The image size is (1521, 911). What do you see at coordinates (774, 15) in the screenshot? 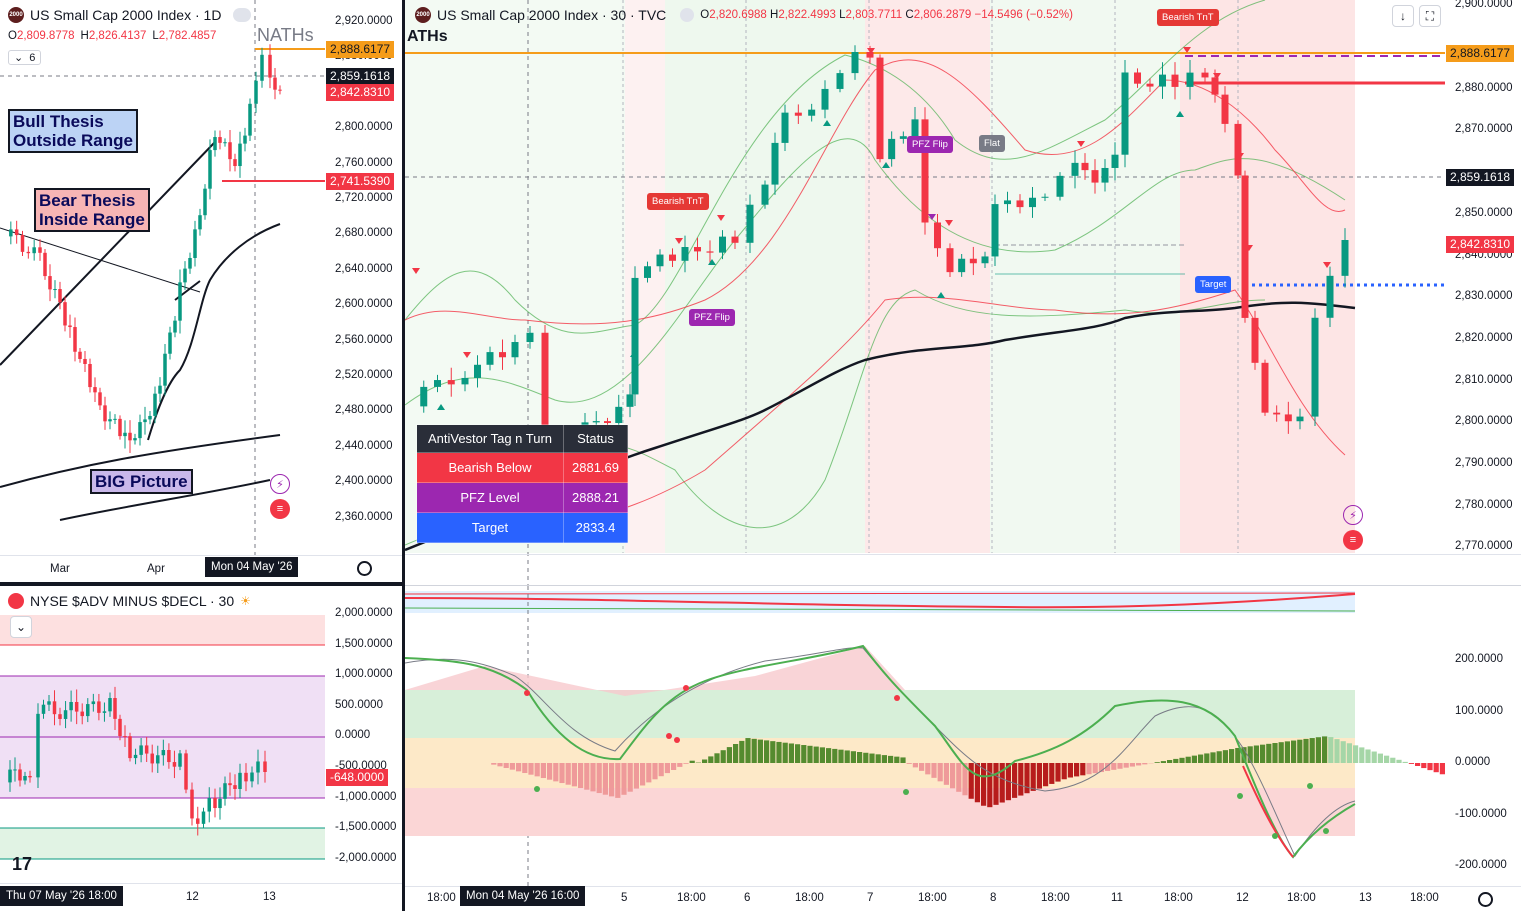
I see `ohlc-high-key: H` at bounding box center [774, 15].